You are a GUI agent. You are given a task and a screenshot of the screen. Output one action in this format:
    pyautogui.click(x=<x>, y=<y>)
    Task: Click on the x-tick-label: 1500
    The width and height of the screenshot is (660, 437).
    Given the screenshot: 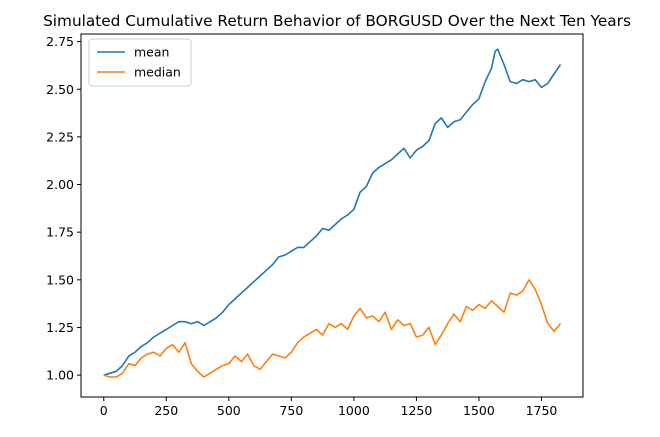 What is the action you would take?
    pyautogui.click(x=479, y=410)
    